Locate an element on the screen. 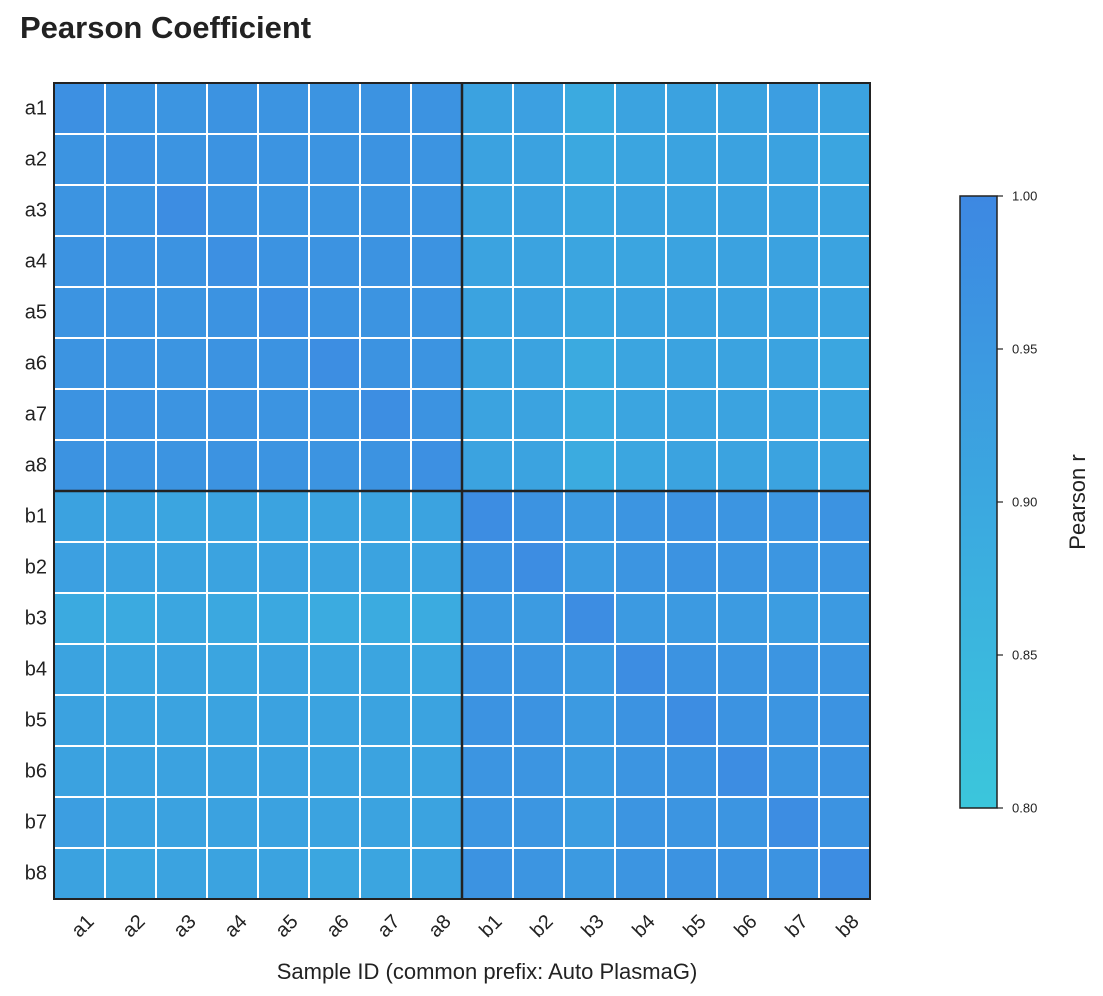 The width and height of the screenshot is (1103, 996). heatmap-cell-b7-b1 is located at coordinates (487, 822).